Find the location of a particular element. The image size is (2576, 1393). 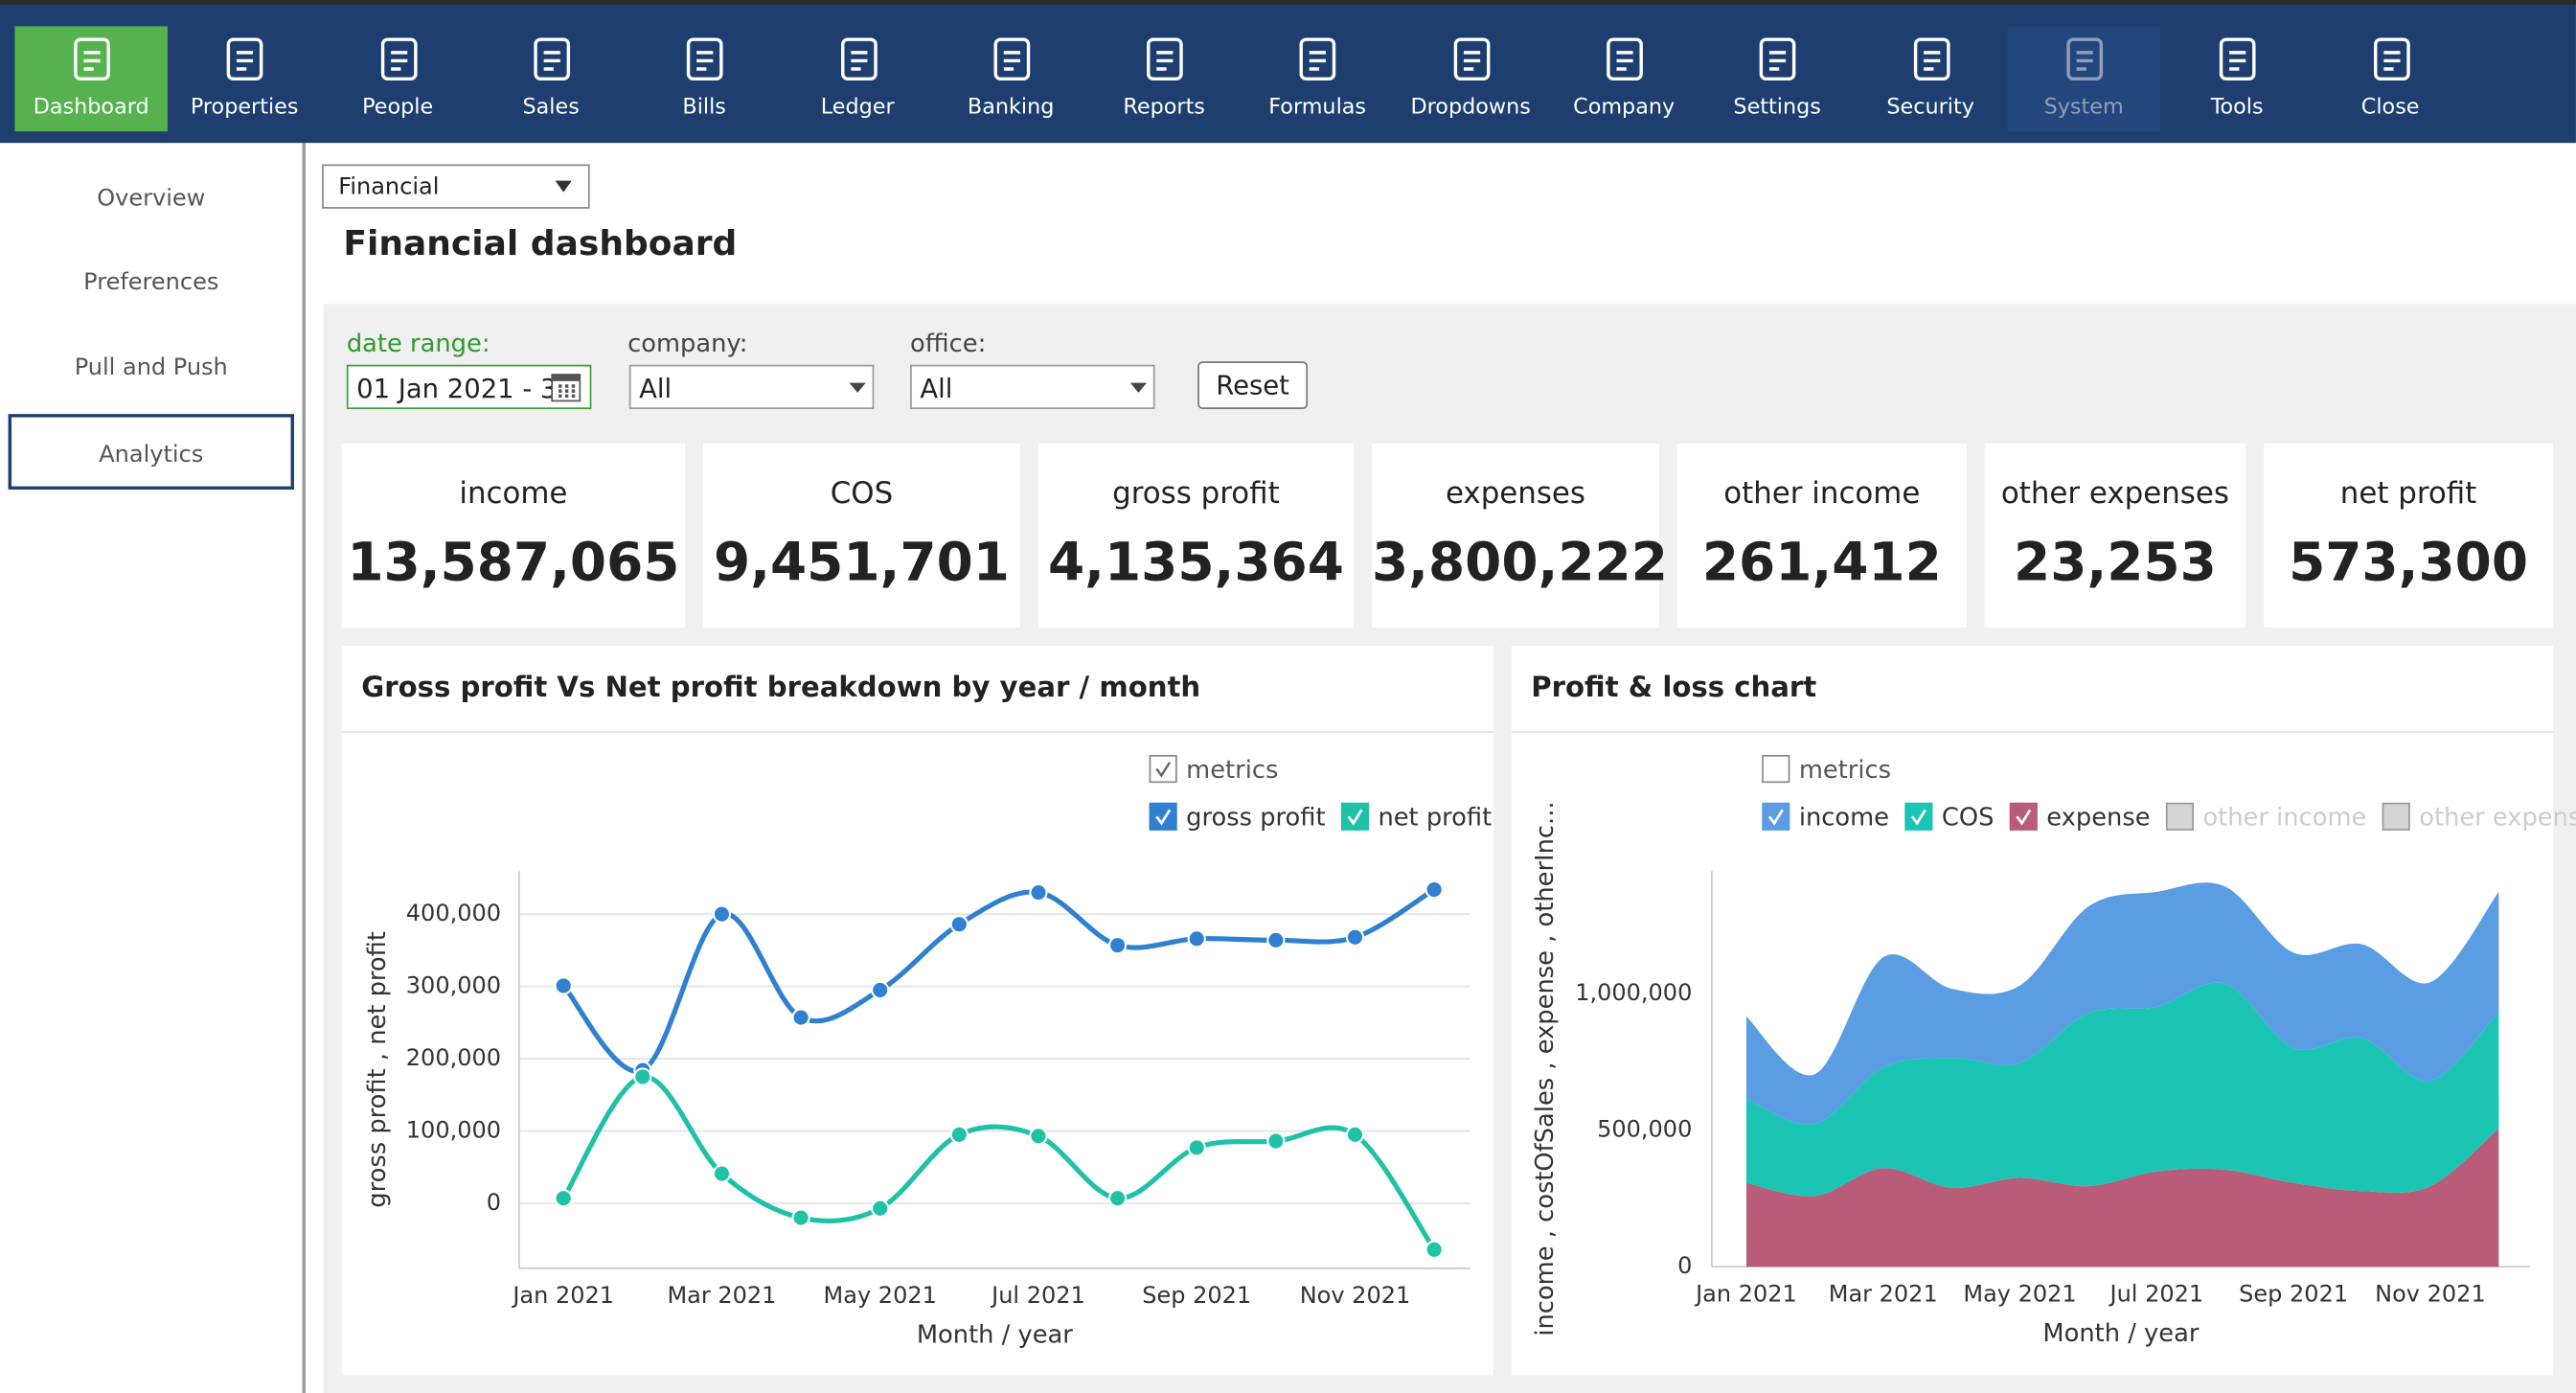

sidebar-item: Preferences is located at coordinates (151, 283).